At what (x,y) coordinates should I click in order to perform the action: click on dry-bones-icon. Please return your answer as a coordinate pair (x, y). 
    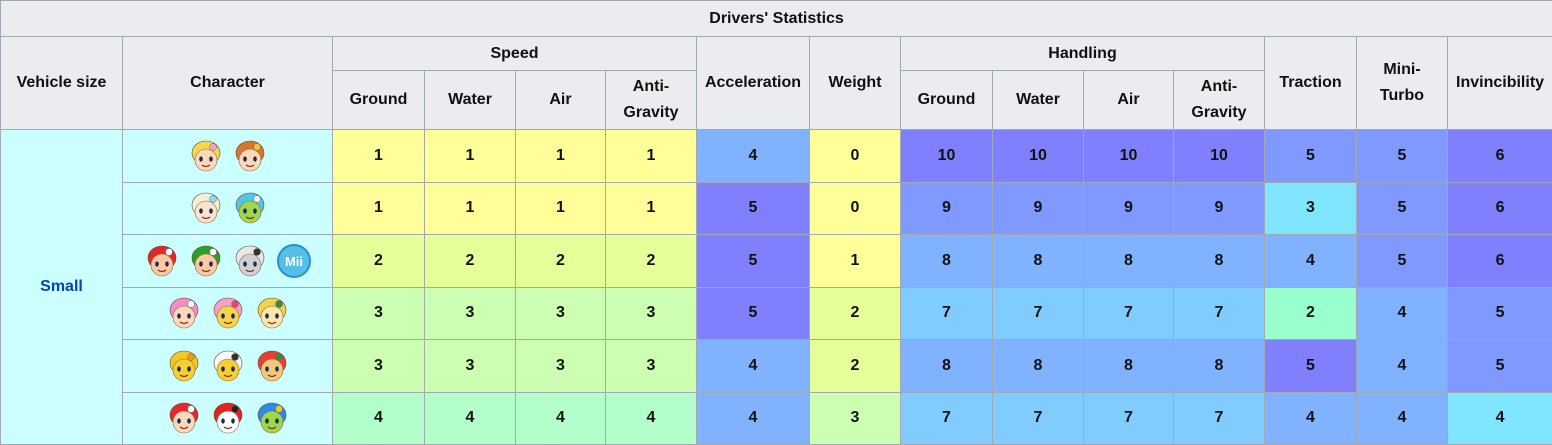
    Looking at the image, I should click on (249, 261).